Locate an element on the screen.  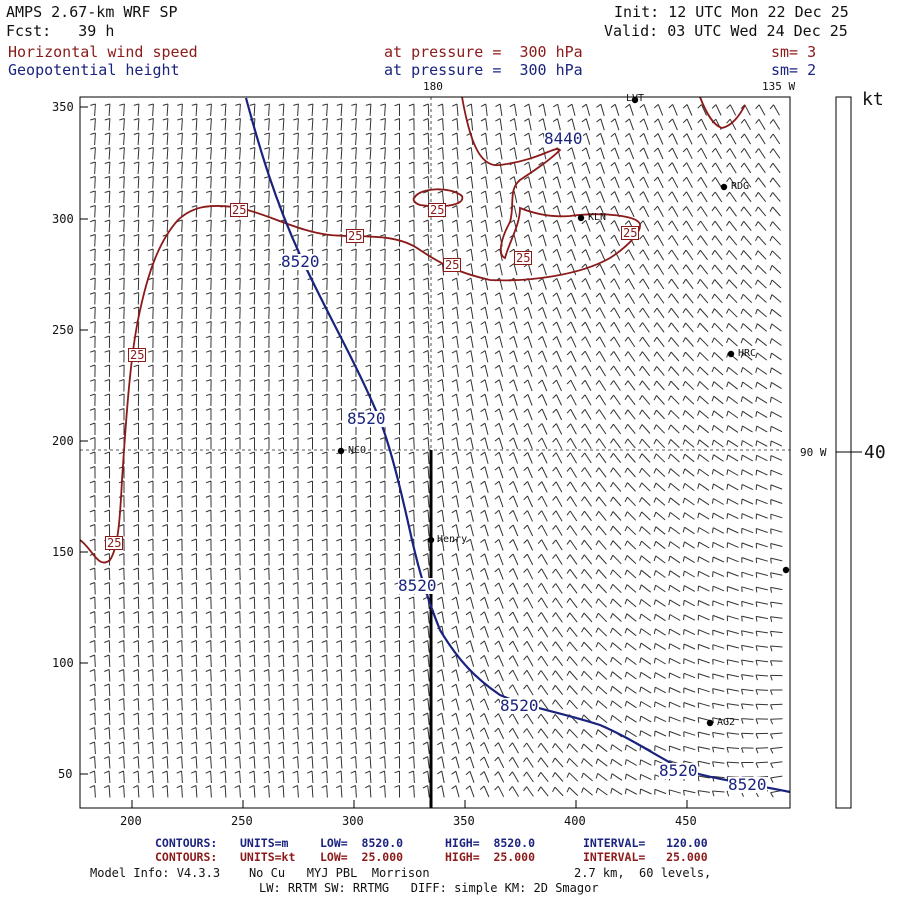
station-dot-henry is located at coordinates (431, 540).